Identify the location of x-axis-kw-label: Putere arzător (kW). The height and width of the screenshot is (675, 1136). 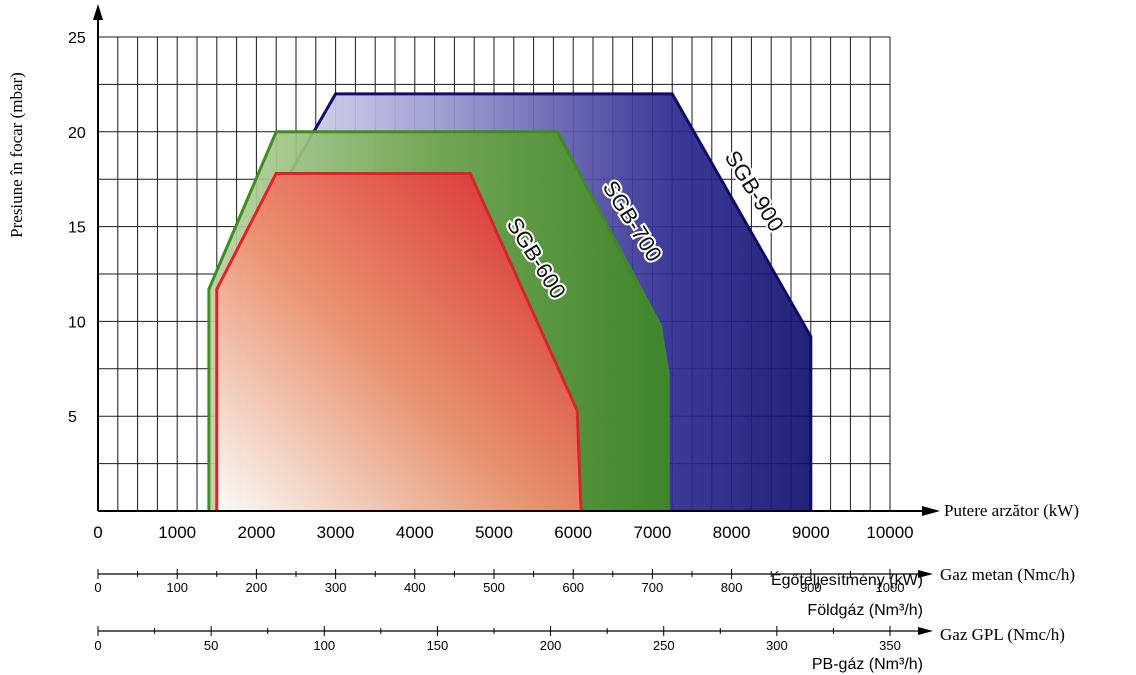
(1011, 510).